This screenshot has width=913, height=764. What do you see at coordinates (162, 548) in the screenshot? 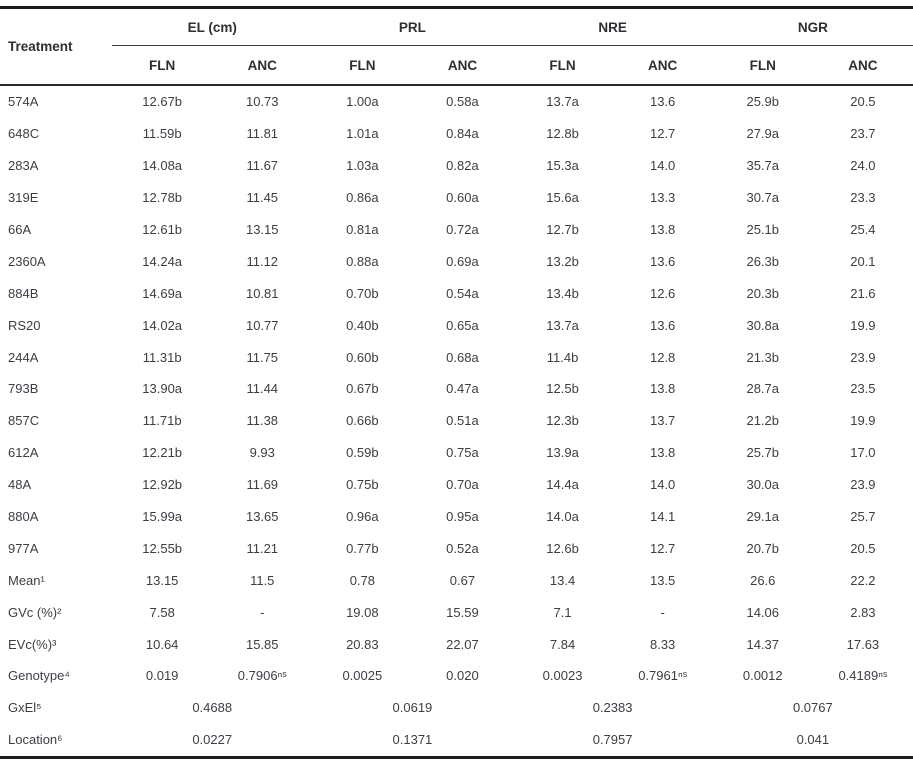
I see `data-cell: 12.55b` at bounding box center [162, 548].